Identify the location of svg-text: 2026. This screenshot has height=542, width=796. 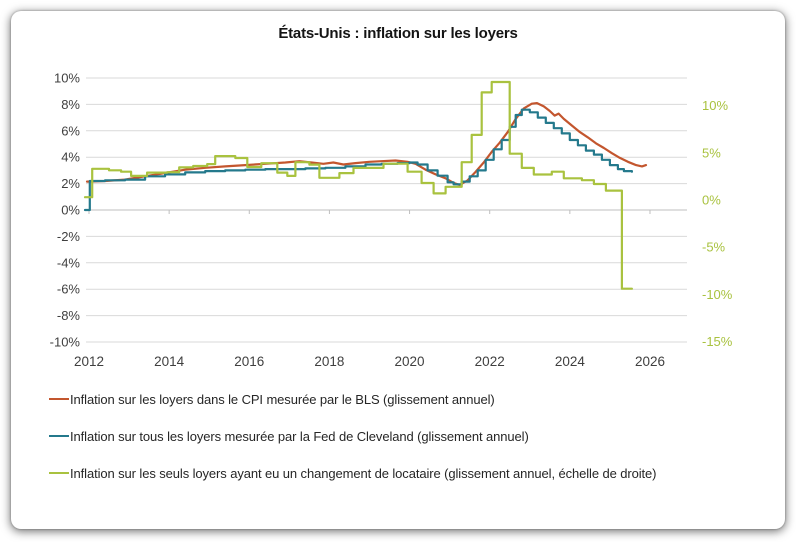
(650, 361).